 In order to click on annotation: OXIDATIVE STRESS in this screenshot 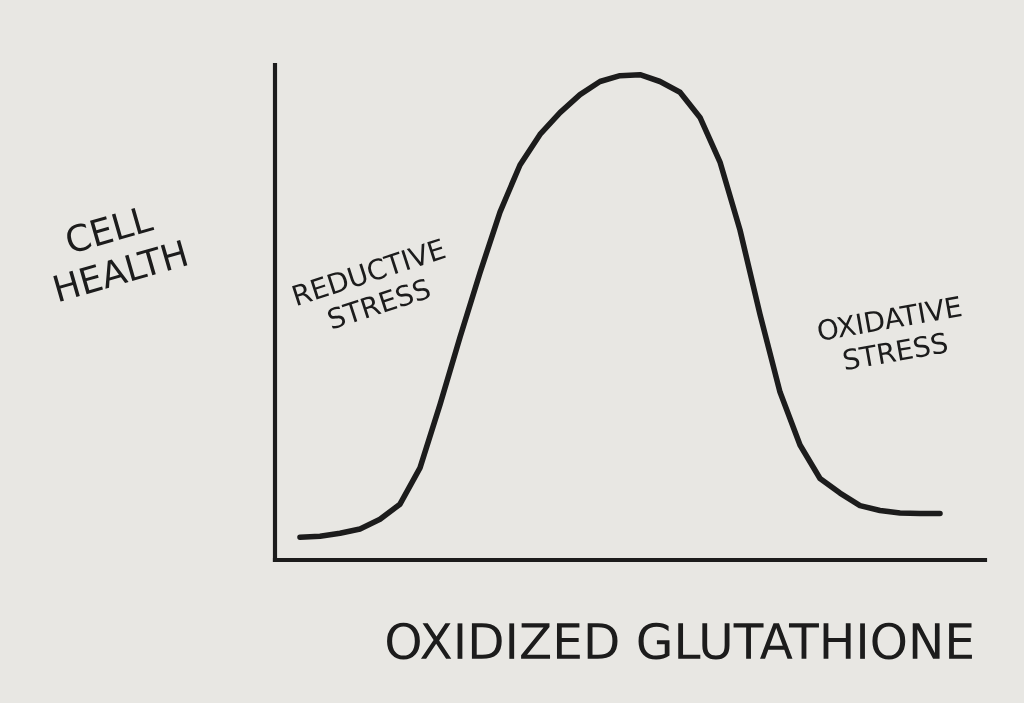, I will do `click(889, 333)`.